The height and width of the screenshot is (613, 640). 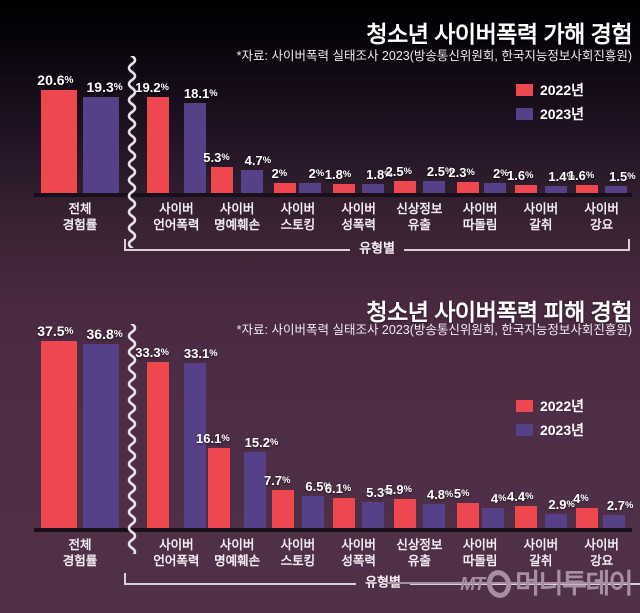 I want to click on bar-value-label: 6.1%, so click(x=338, y=488).